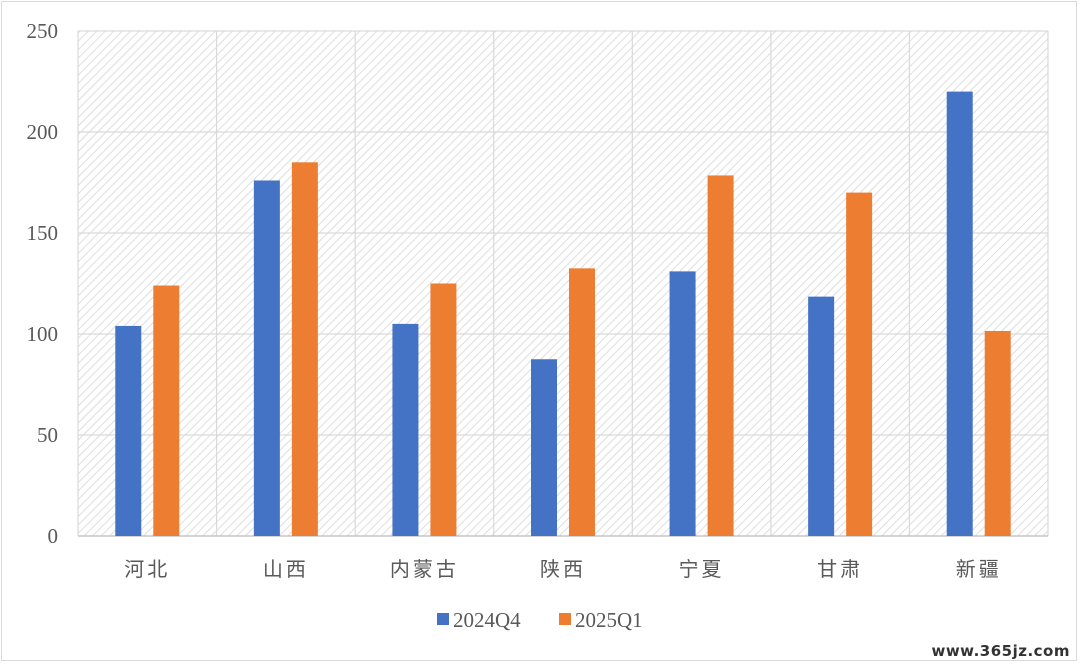 The width and height of the screenshot is (1080, 664). Describe the element at coordinates (443, 619) in the screenshot. I see `legend-swatch-2024Q4` at that location.